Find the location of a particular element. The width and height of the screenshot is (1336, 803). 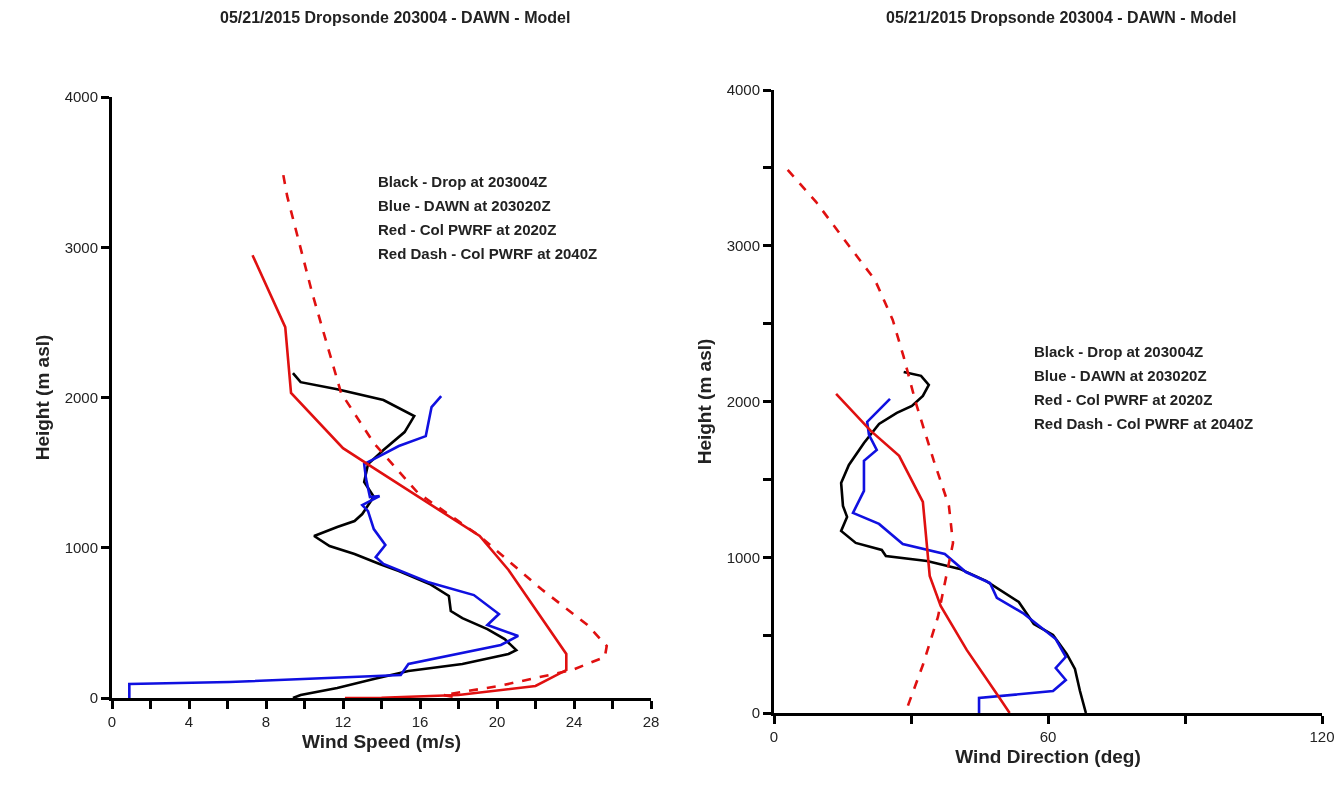

x-tick-label: 20 is located at coordinates (497, 721).